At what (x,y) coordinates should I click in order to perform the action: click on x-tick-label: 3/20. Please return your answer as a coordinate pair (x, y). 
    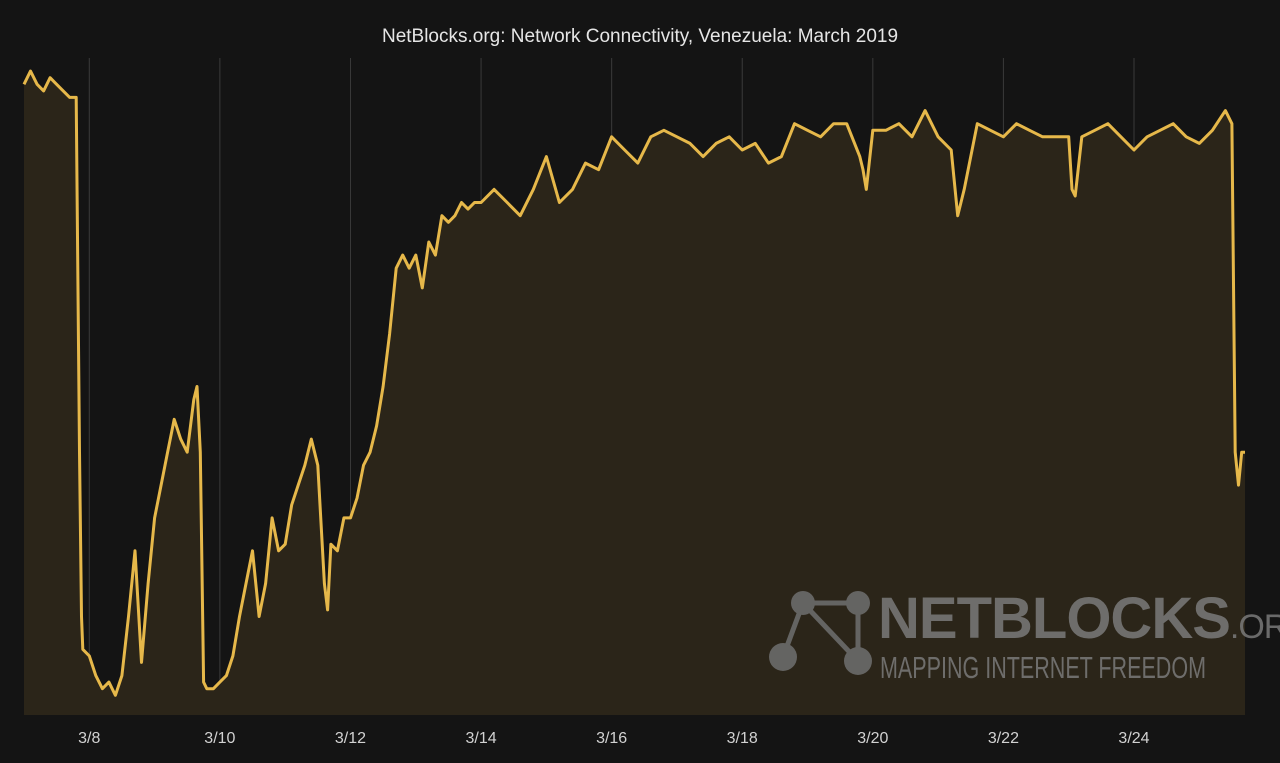
    Looking at the image, I should click on (872, 738).